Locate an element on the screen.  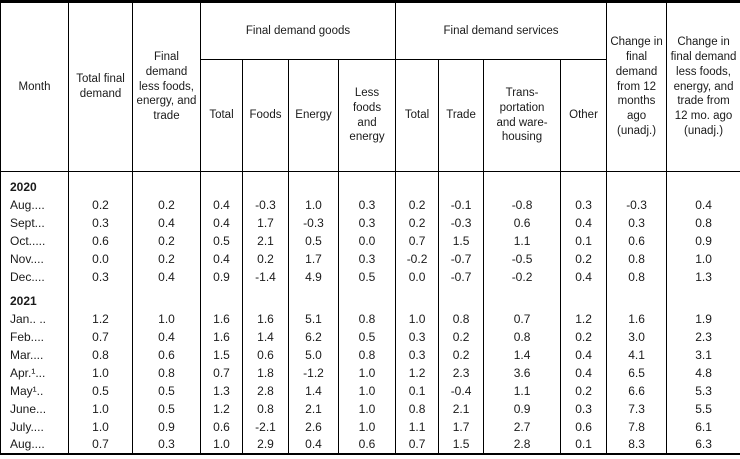
col-header-services-other: Other is located at coordinates (584, 115).